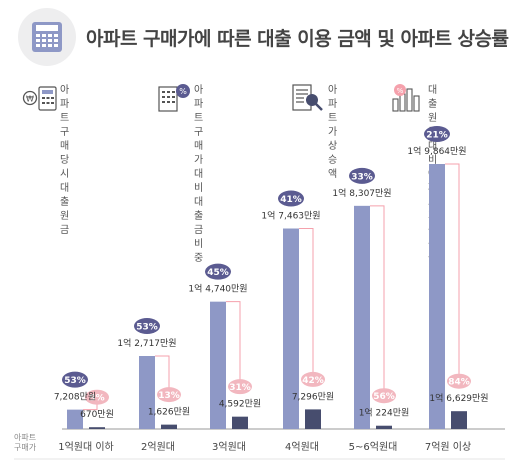 The width and height of the screenshot is (520, 466). I want to click on category-label: 4억원대, so click(302, 447).